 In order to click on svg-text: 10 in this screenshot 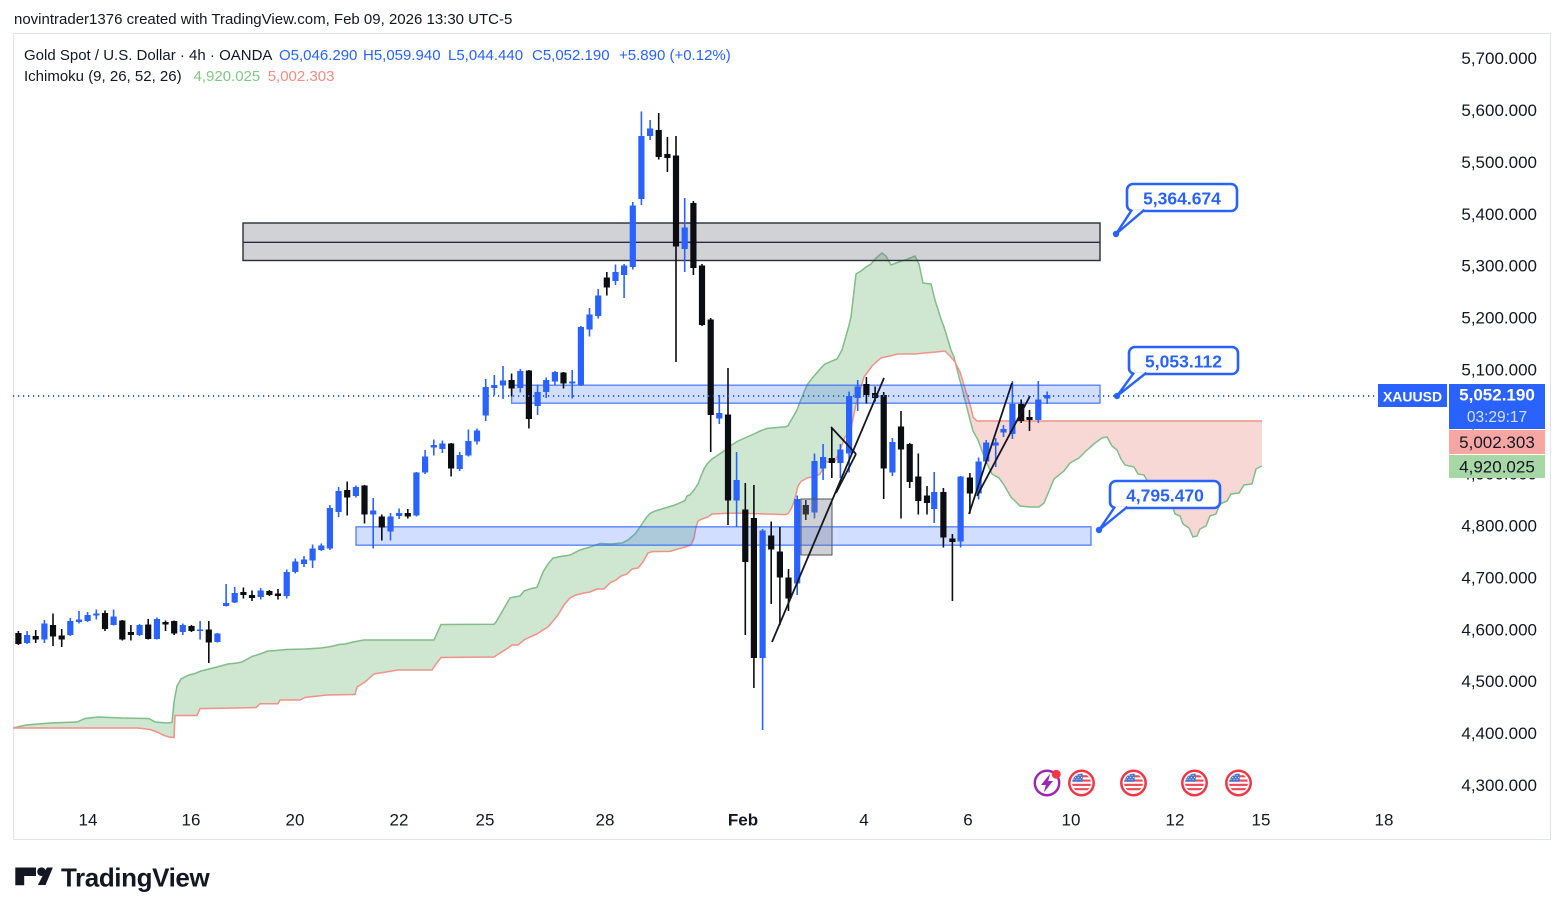, I will do `click(1071, 820)`.